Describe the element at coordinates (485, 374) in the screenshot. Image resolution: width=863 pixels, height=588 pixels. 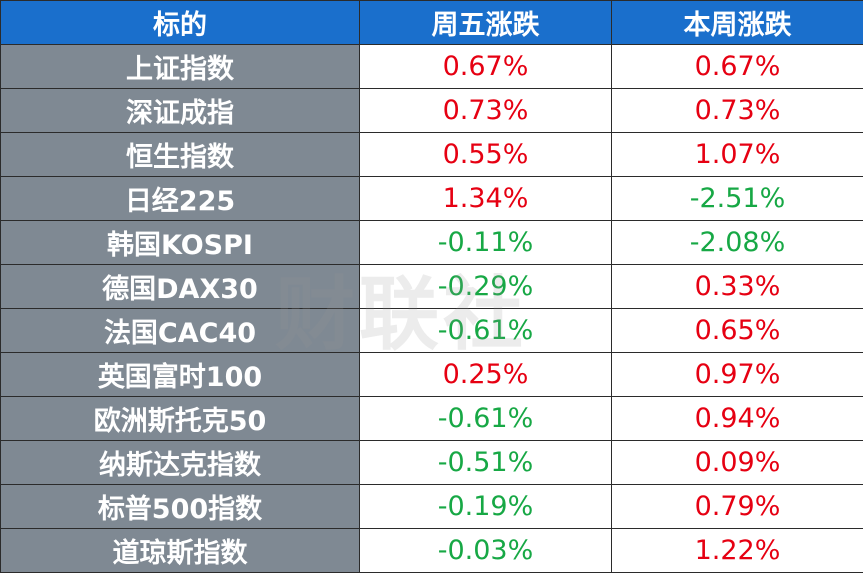
I see `change-cell: 0.25%` at that location.